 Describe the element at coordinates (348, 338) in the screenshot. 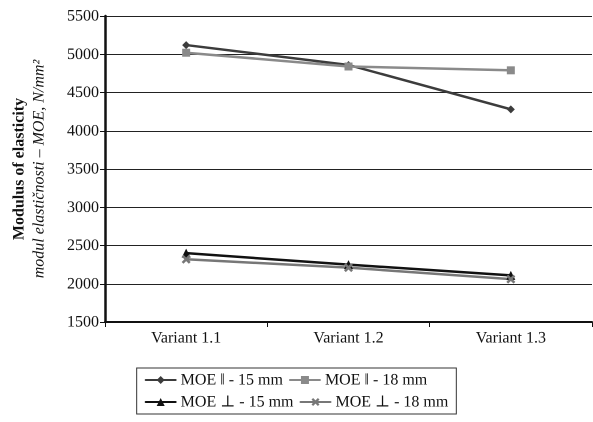

I see `x-tick-label: Variant 1.2` at that location.